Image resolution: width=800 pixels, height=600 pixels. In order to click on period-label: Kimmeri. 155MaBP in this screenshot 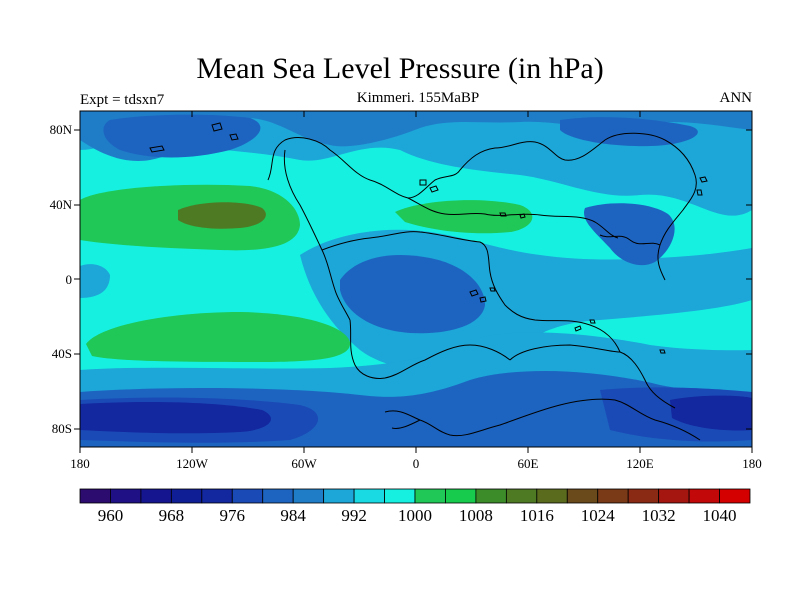, I will do `click(418, 98)`.